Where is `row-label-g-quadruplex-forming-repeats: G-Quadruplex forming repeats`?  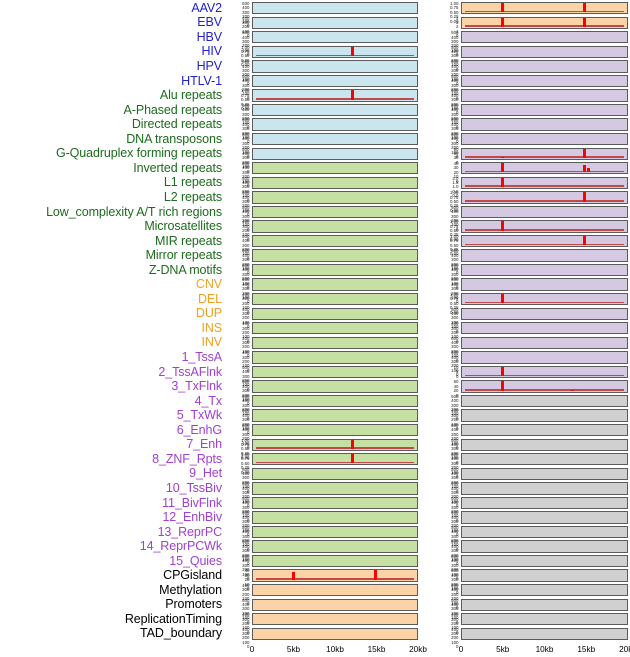
row-label-g-quadruplex-forming-repeats: G-Quadruplex forming repeats is located at coordinates (138, 153).